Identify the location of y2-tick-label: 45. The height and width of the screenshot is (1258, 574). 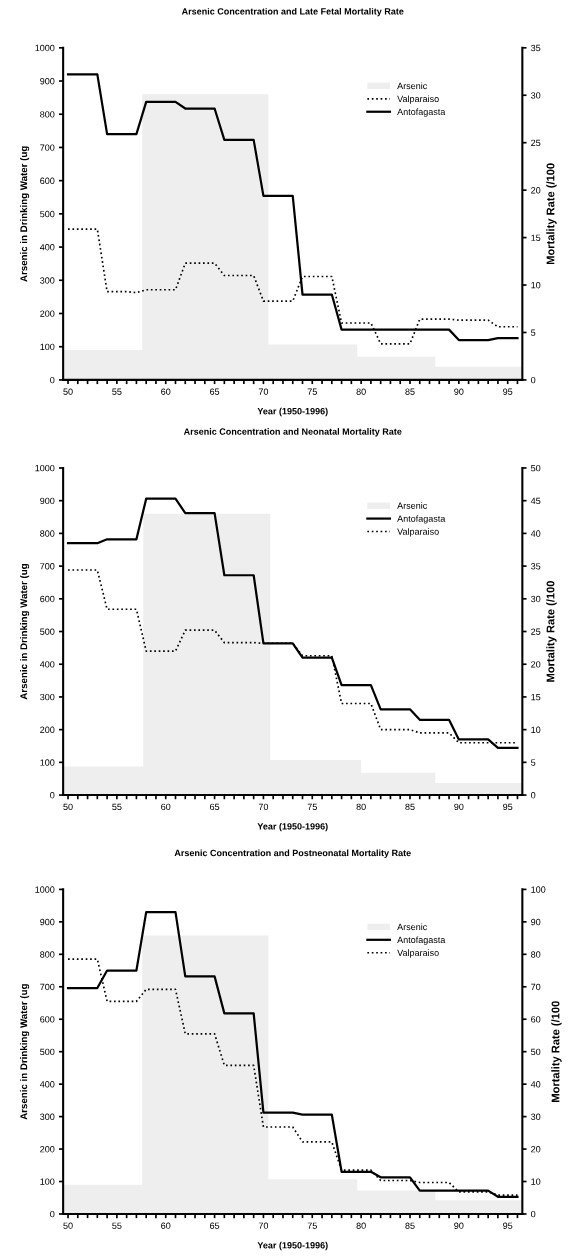
(535, 501).